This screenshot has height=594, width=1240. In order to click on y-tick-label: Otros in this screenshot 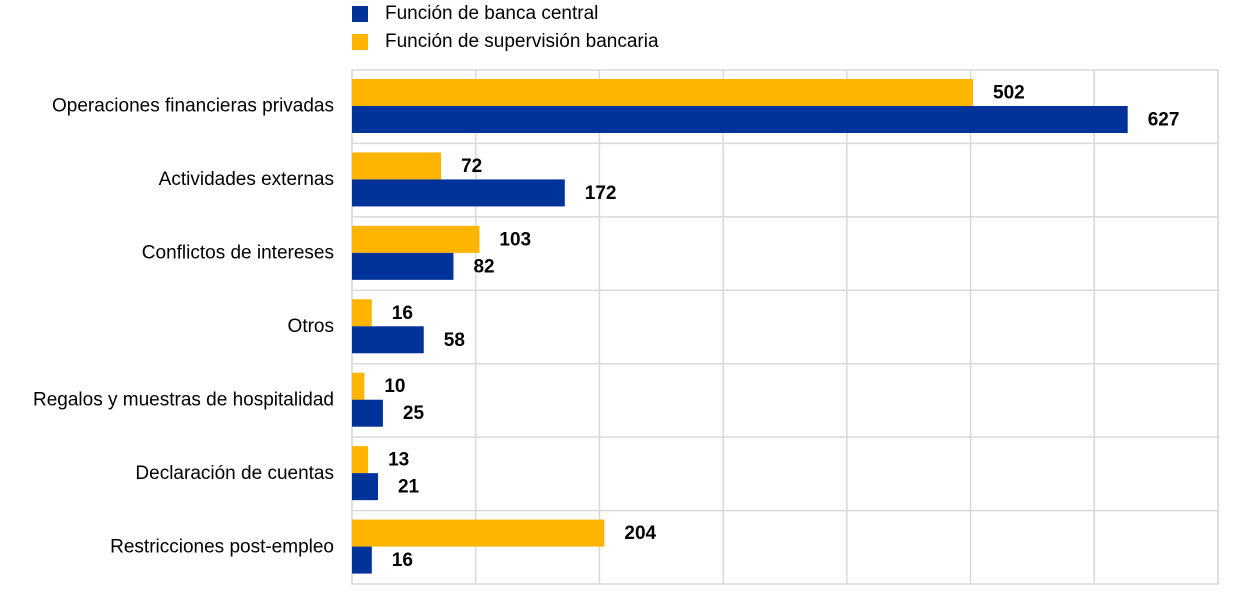, I will do `click(311, 326)`.